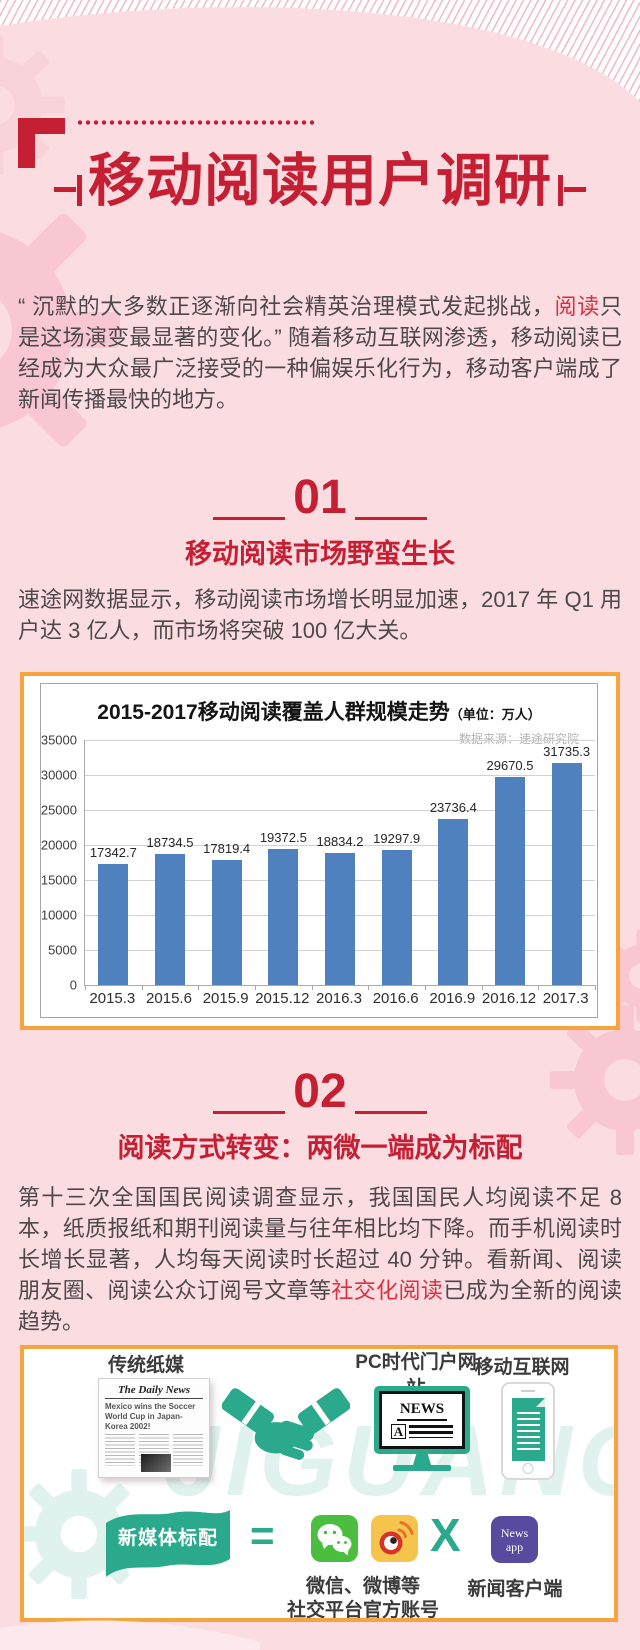 This screenshot has height=1650, width=640. What do you see at coordinates (154, 1391) in the screenshot?
I see `newspaper-masthead: The Daily News` at bounding box center [154, 1391].